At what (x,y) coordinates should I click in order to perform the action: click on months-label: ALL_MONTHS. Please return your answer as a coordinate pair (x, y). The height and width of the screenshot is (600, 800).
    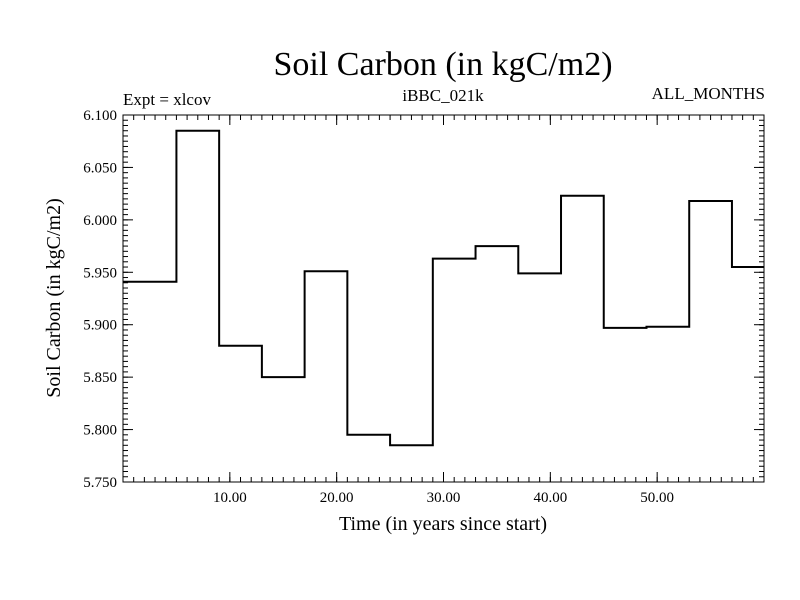
    Looking at the image, I should click on (708, 93).